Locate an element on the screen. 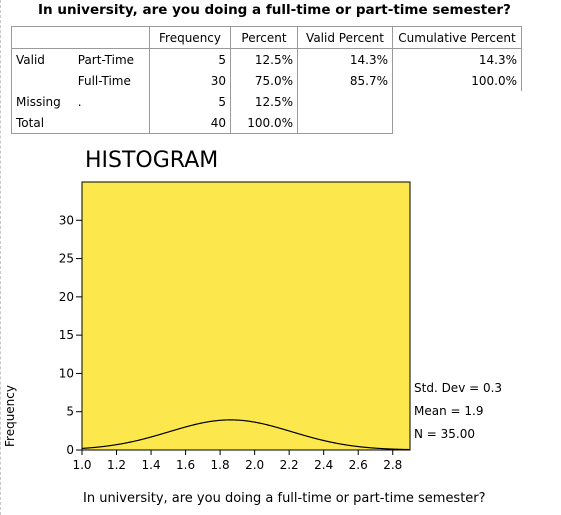  table-row: Full-Time 30 75.0% 85.7% 100.0% is located at coordinates (266, 80).